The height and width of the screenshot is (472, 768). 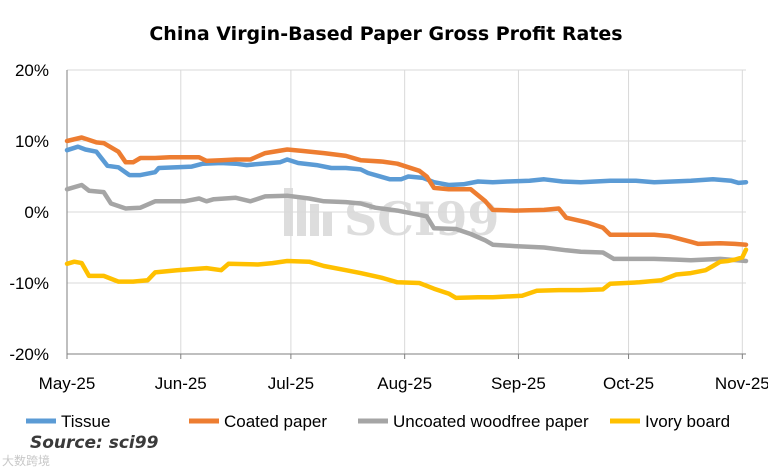 What do you see at coordinates (628, 383) in the screenshot?
I see `x-tick-label: Oct-25` at bounding box center [628, 383].